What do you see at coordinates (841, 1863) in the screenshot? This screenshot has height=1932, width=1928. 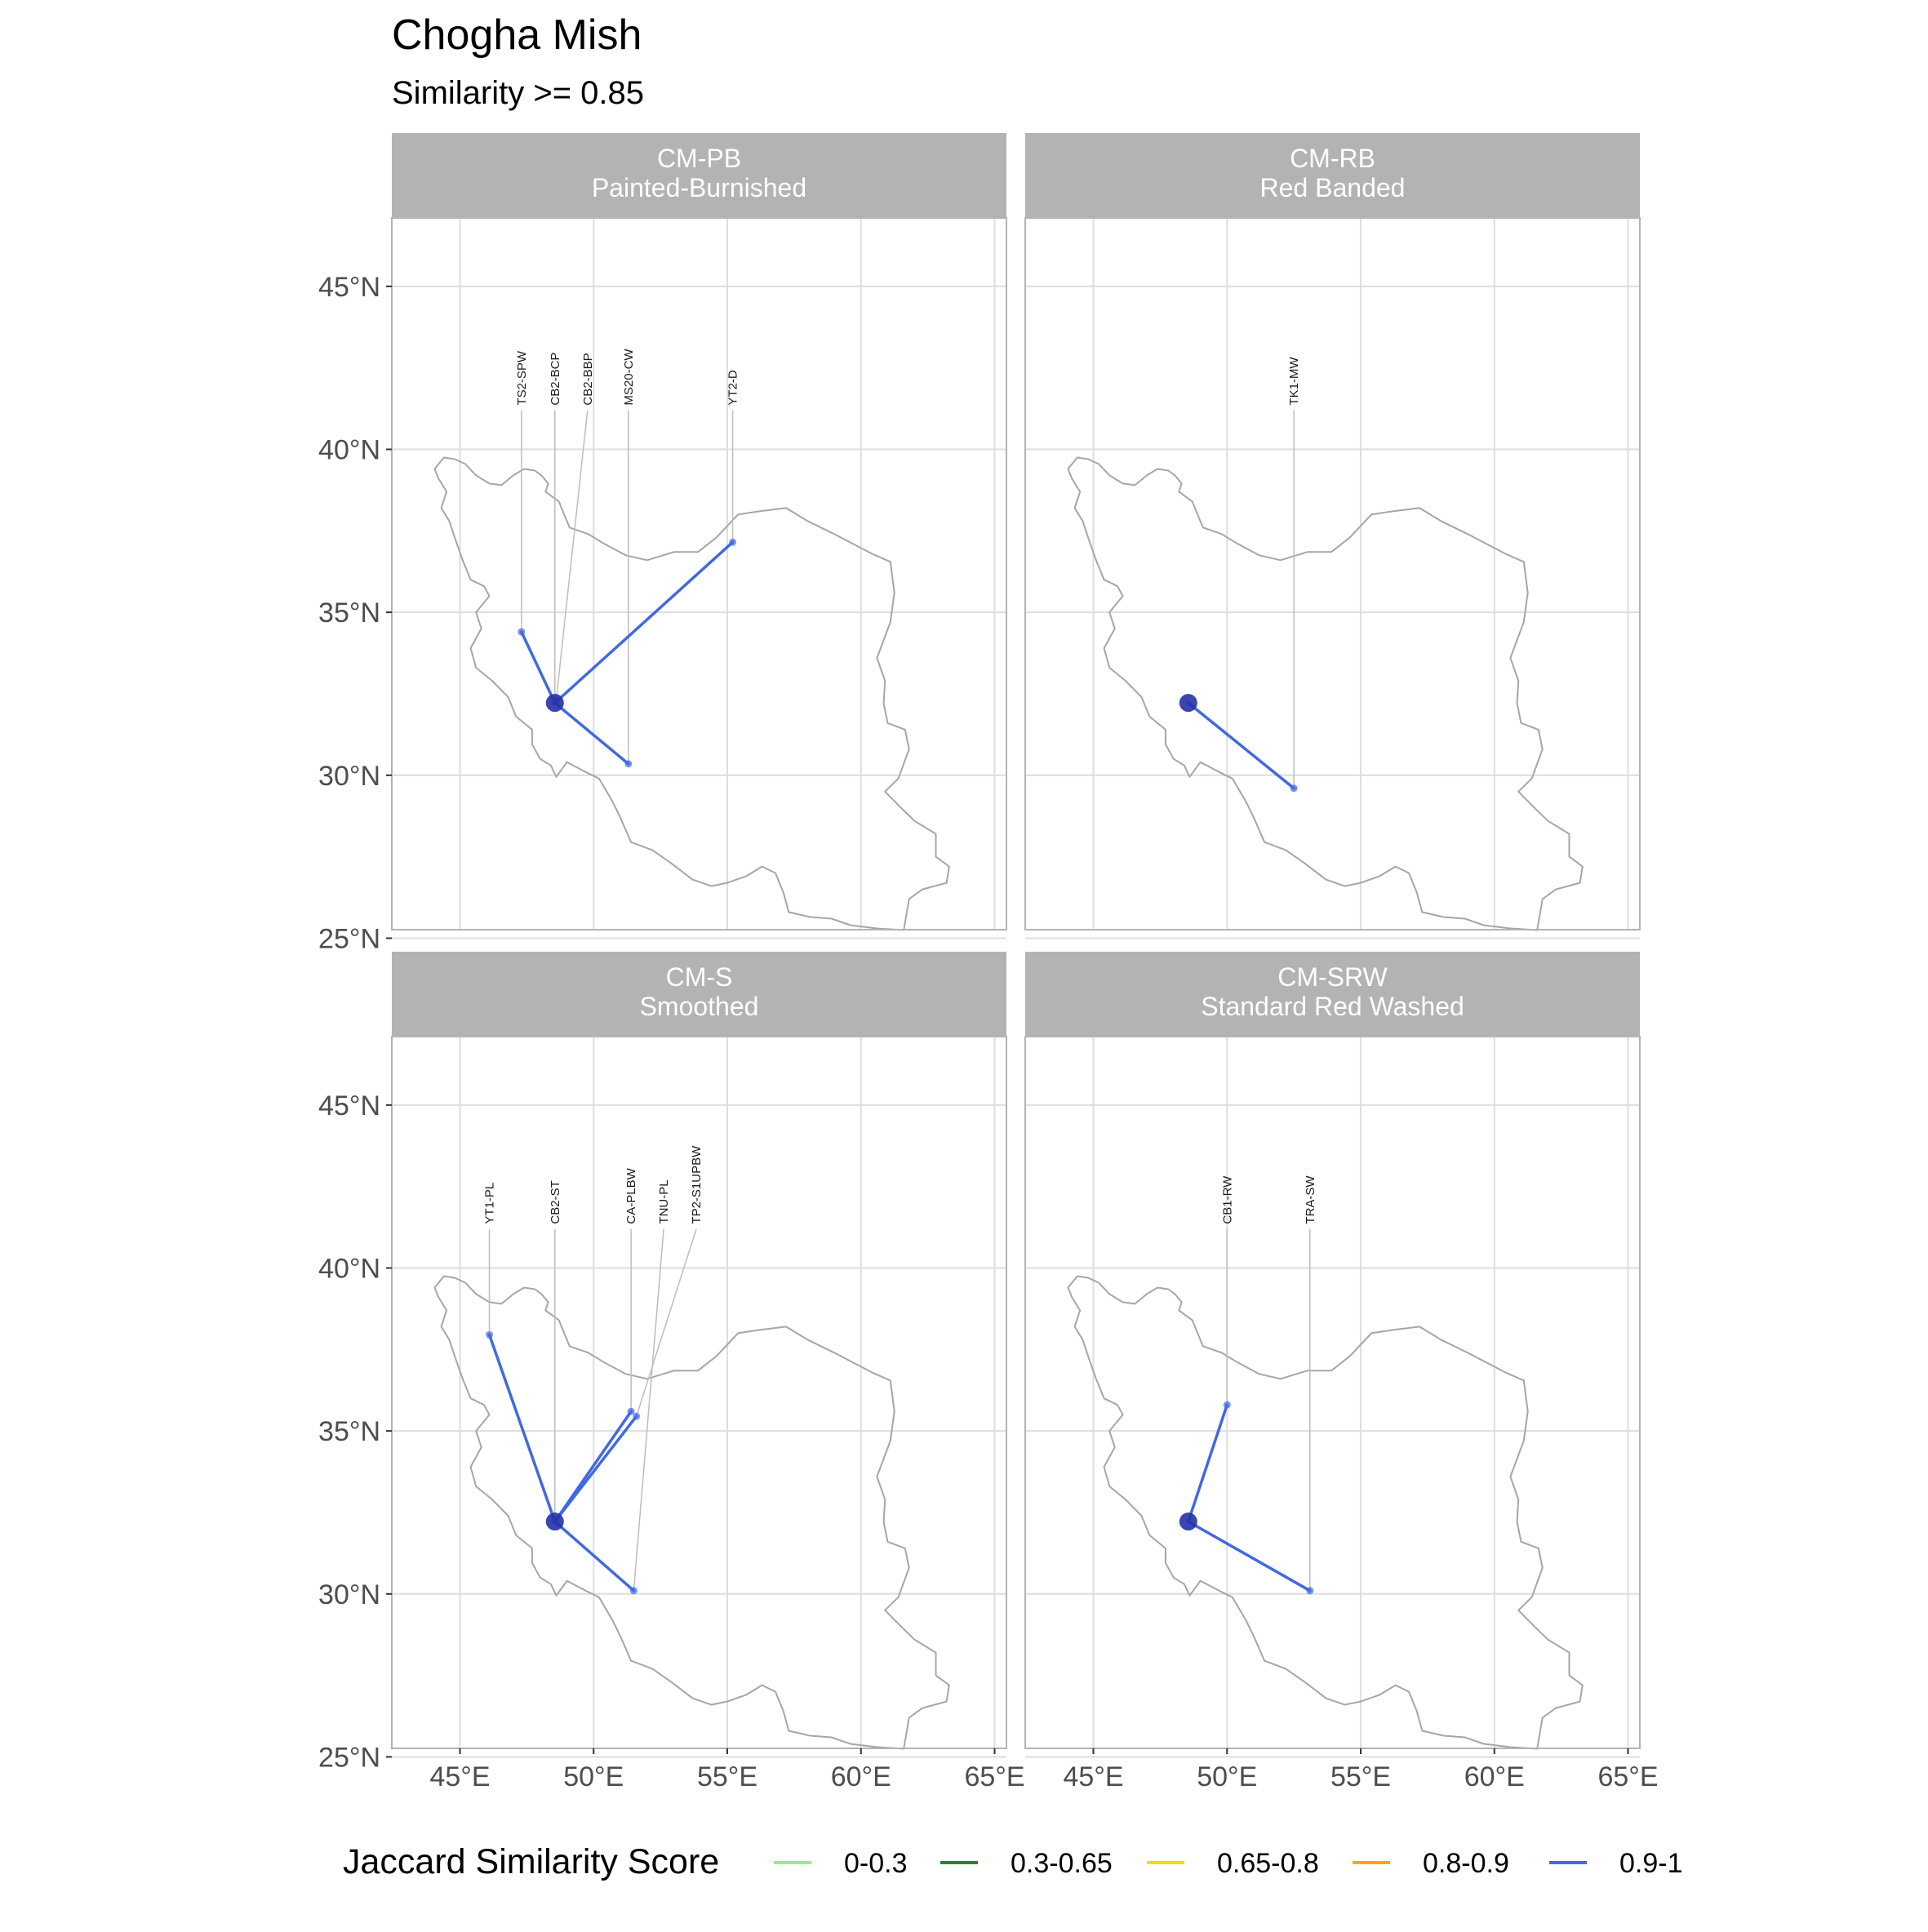 I see `legend-item: 0-0.3` at bounding box center [841, 1863].